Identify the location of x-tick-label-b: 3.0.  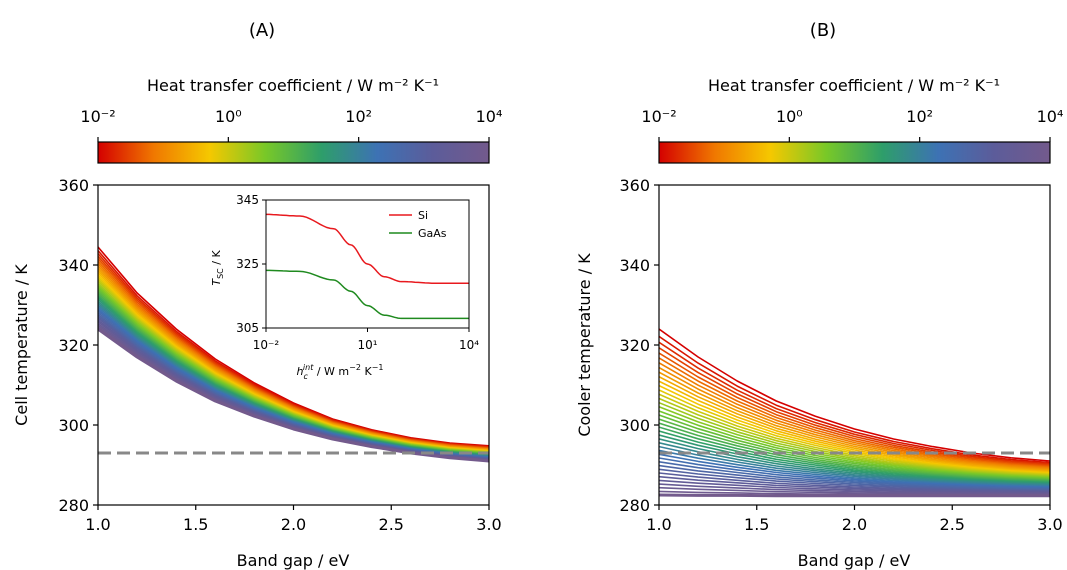
(1049, 524).